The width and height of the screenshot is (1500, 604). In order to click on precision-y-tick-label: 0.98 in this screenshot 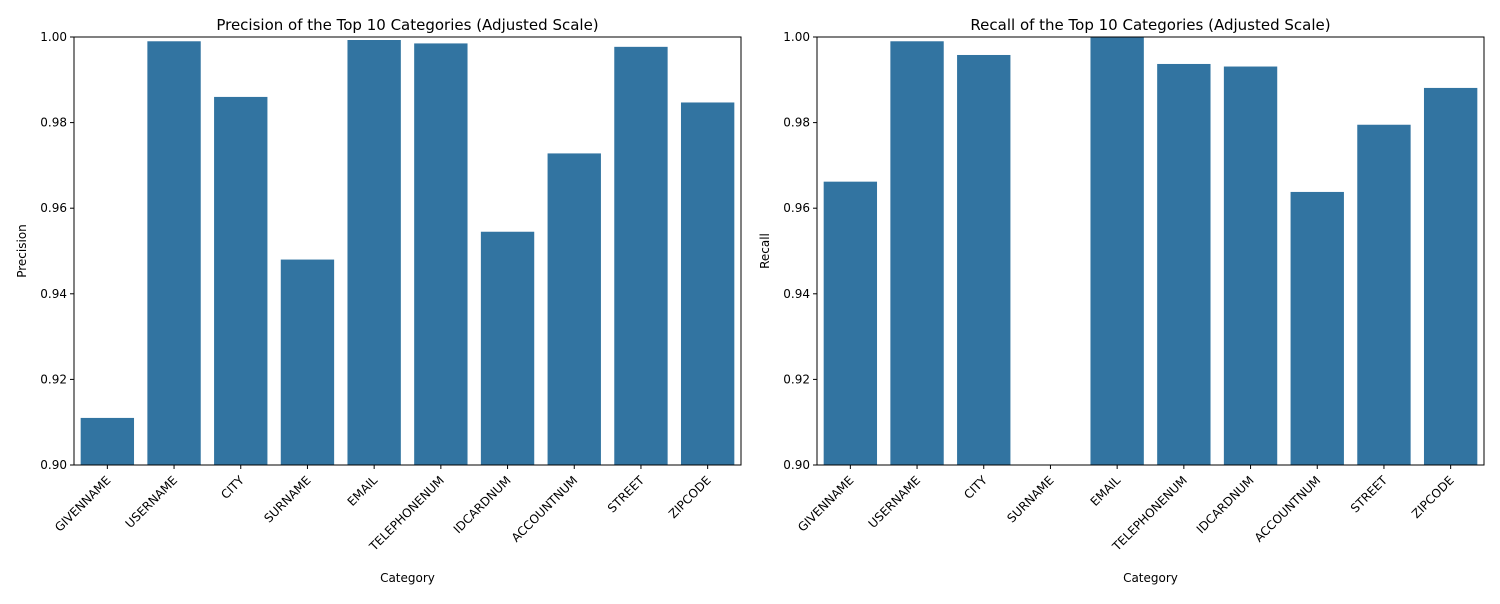, I will do `click(53, 123)`.